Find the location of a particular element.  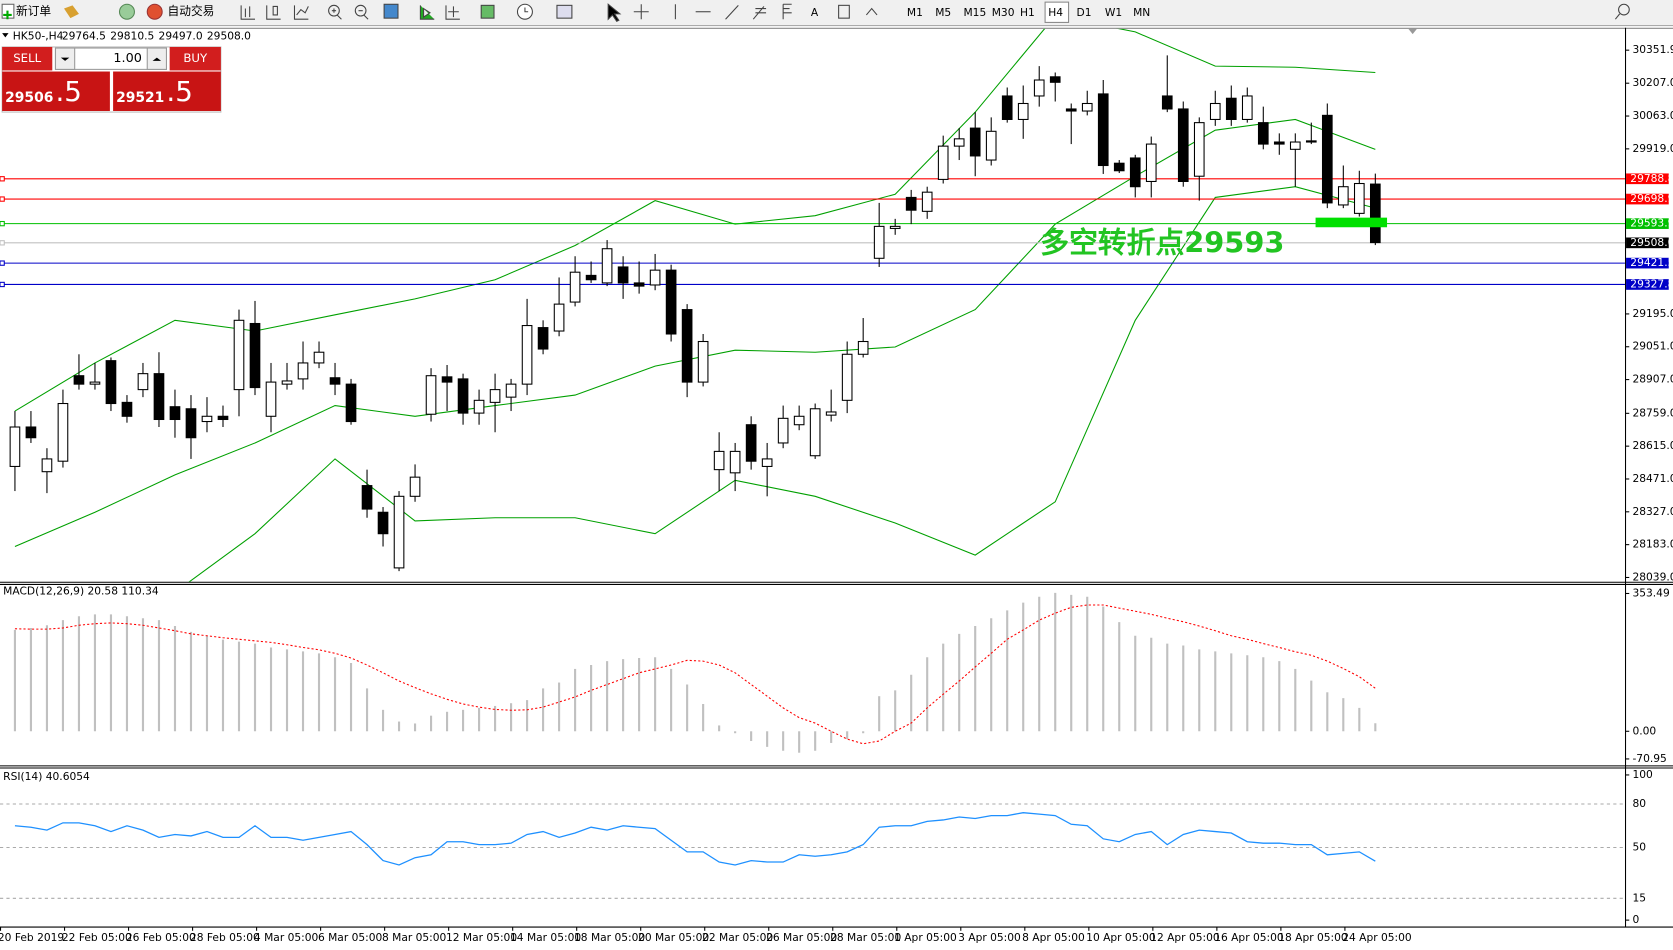

x-tick-label: 4 Mar 05:00 is located at coordinates (286, 937).